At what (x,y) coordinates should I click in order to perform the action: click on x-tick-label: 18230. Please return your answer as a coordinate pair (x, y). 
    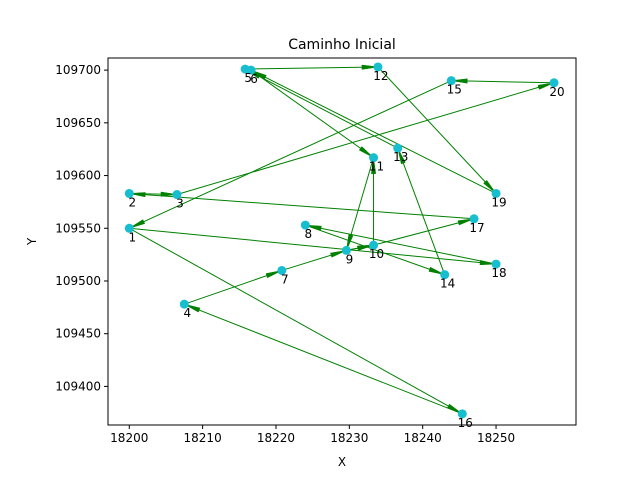
    Looking at the image, I should click on (349, 438).